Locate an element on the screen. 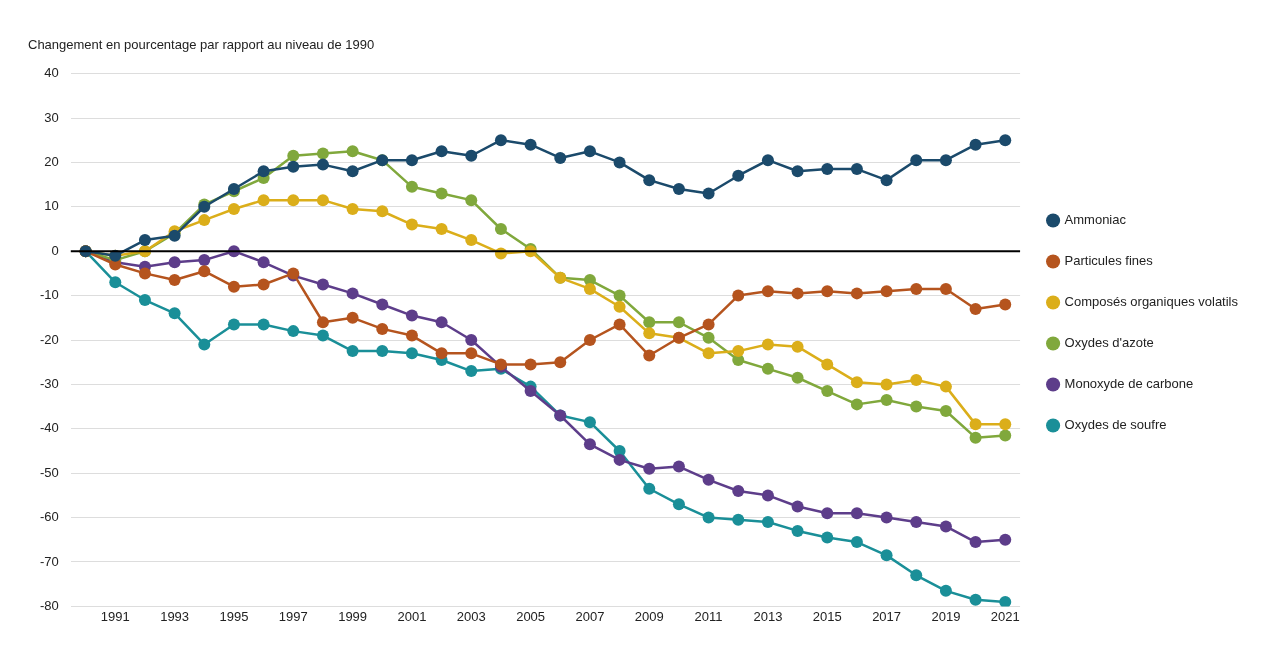 The height and width of the screenshot is (649, 1268). y-tick-label: 0 is located at coordinates (55, 250).